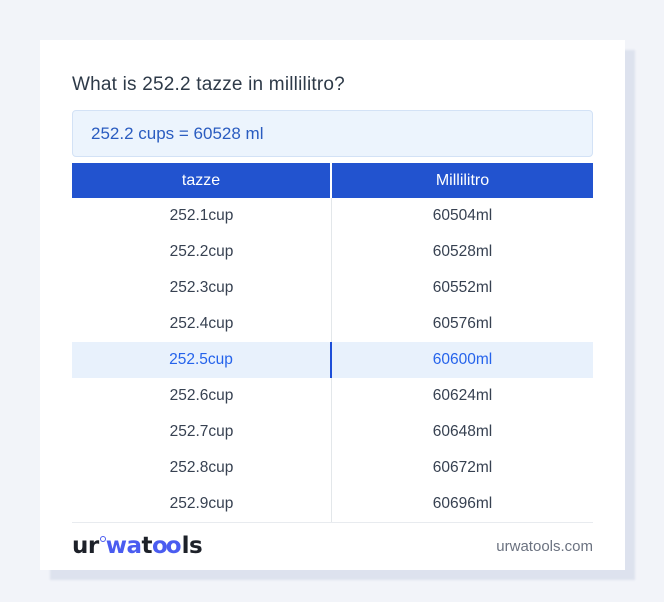 The image size is (664, 602). What do you see at coordinates (462, 215) in the screenshot?
I see `ml-cell: 60504ml` at bounding box center [462, 215].